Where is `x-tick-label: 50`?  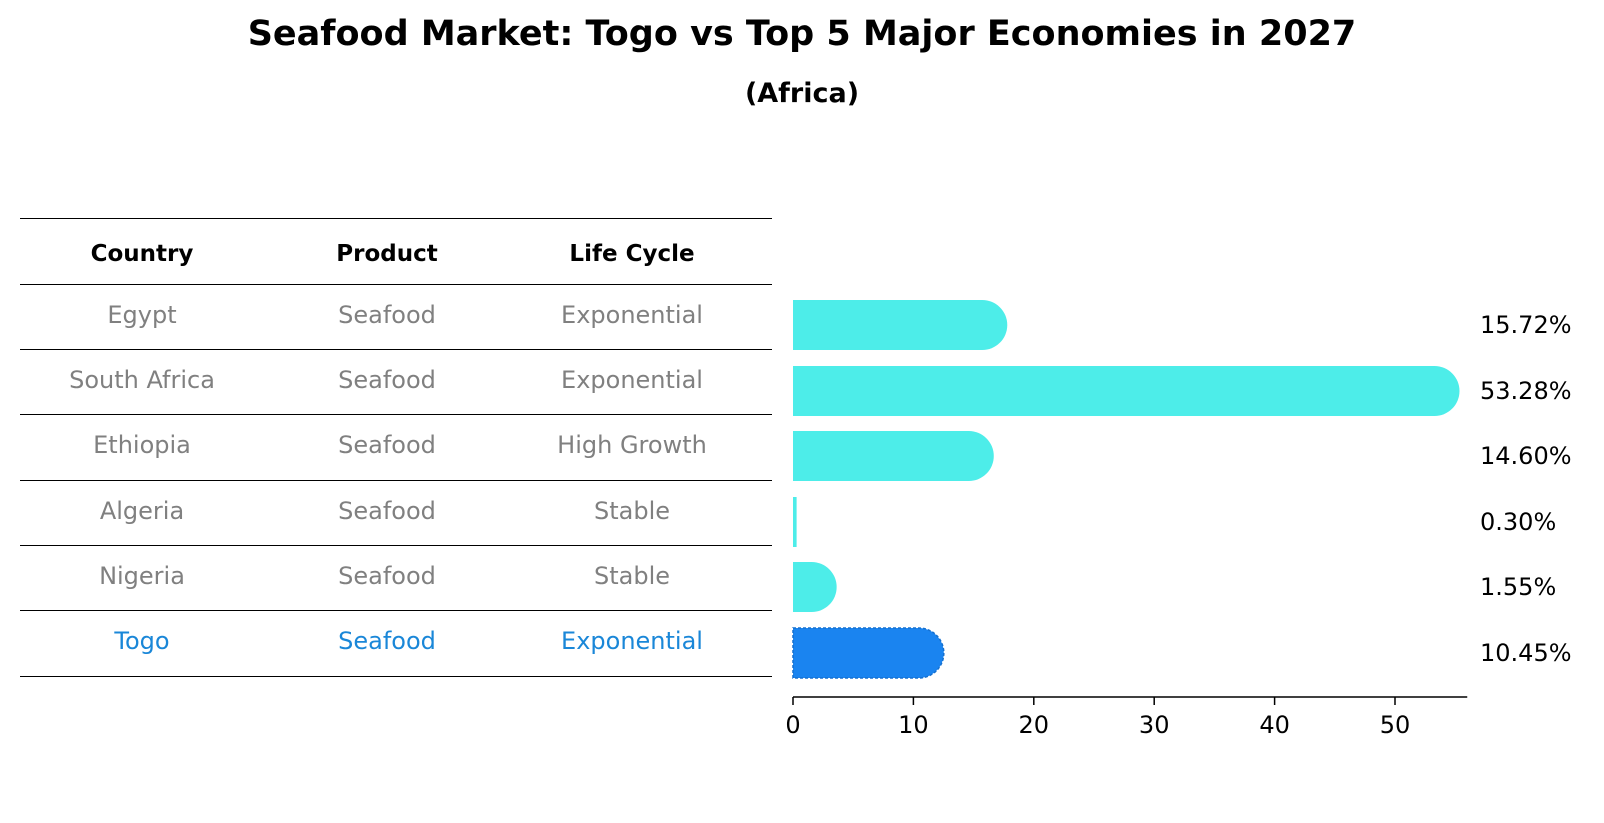
x-tick-label: 50 is located at coordinates (1395, 725).